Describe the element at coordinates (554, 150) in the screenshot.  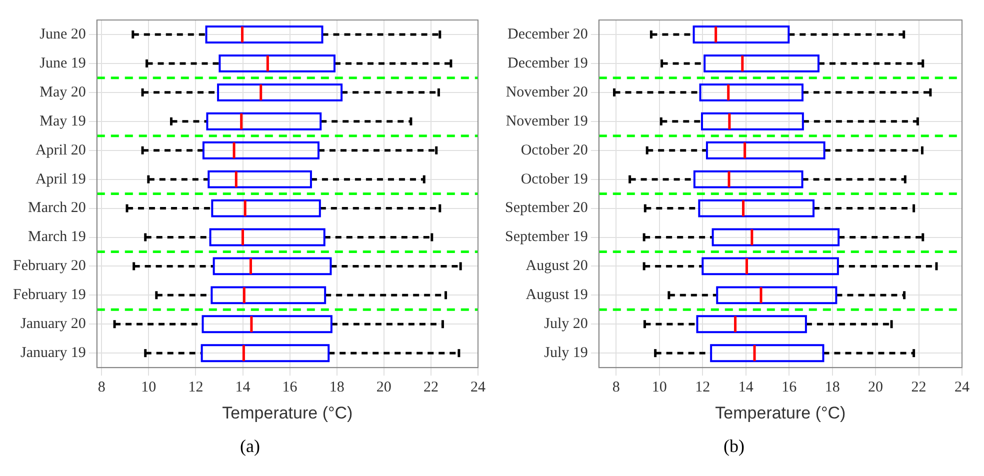
I see `y-tick-label: October 20` at that location.